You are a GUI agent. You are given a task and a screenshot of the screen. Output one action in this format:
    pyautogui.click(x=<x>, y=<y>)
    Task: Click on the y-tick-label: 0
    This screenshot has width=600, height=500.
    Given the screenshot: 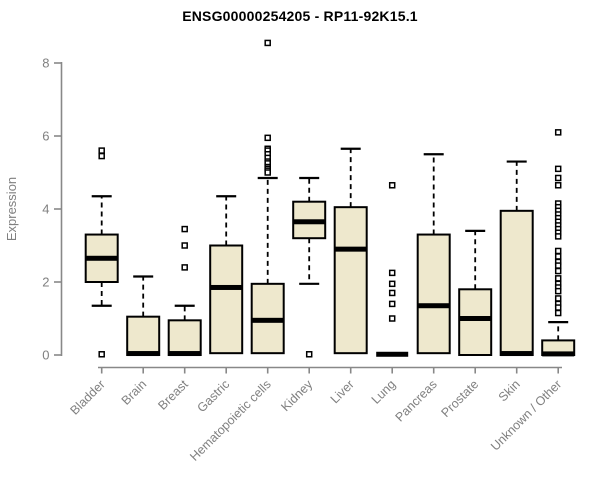 What is the action you would take?
    pyautogui.click(x=45, y=355)
    